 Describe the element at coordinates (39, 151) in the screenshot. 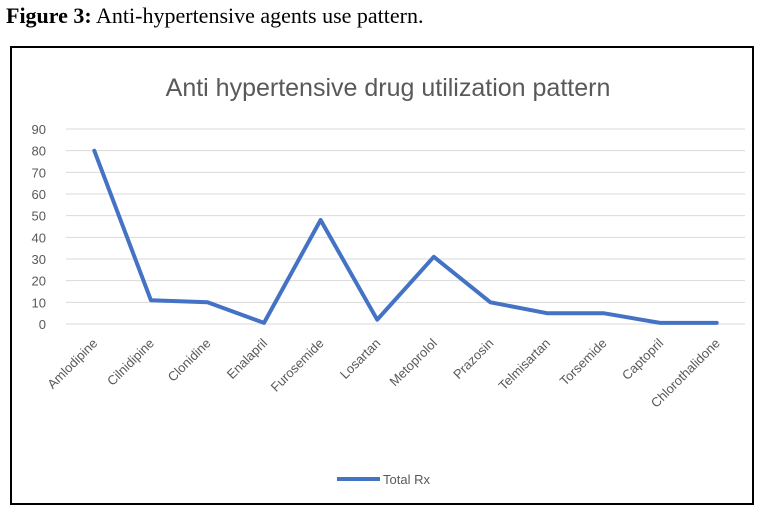

I see `y-tick-label: 80` at that location.